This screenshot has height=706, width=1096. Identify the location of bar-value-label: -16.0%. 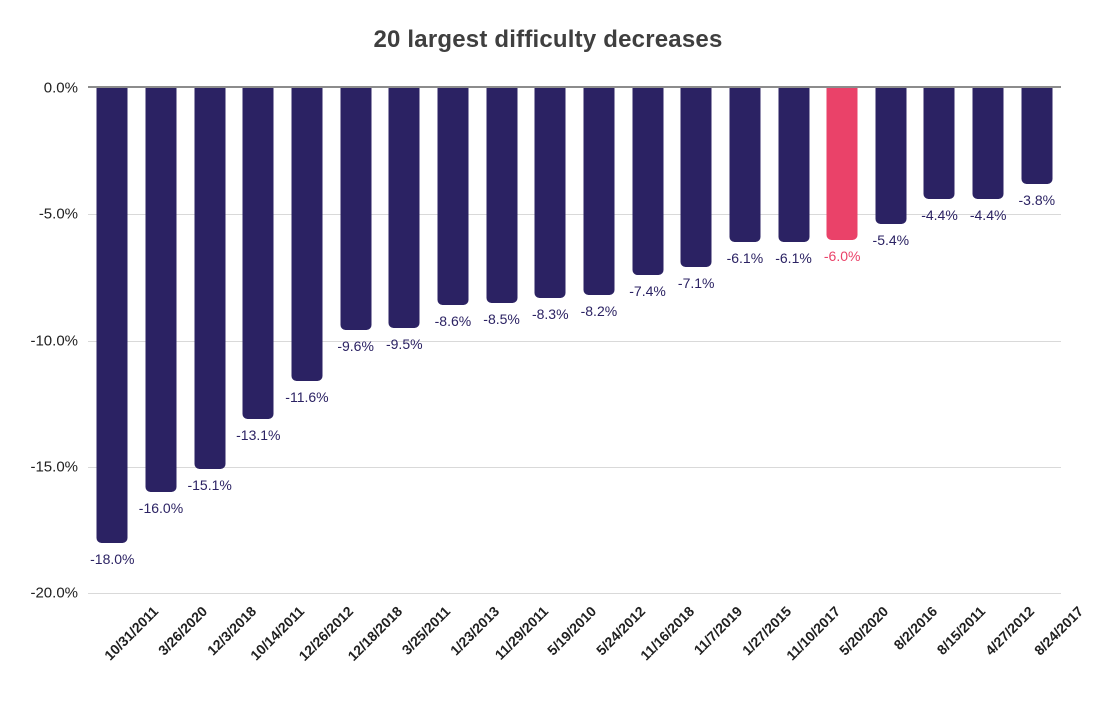
(161, 508).